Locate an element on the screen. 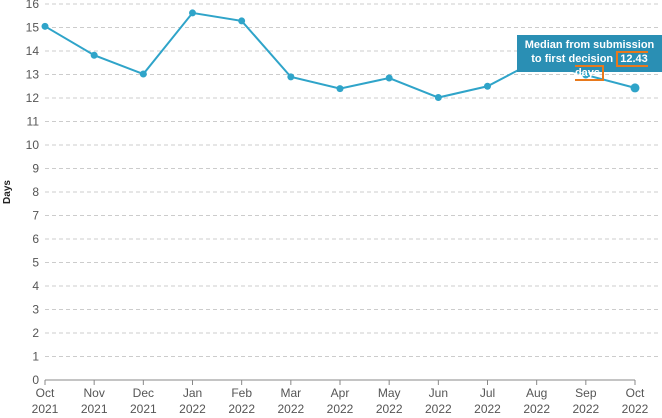 This screenshot has width=662, height=418. x-tick-label-month: Sep is located at coordinates (586, 393).